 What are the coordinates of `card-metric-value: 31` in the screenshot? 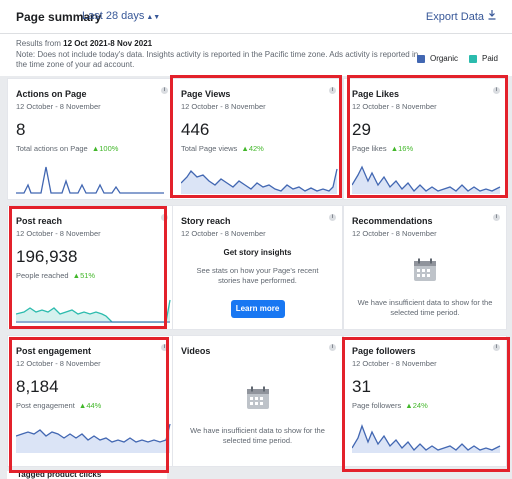 It's located at (361, 386).